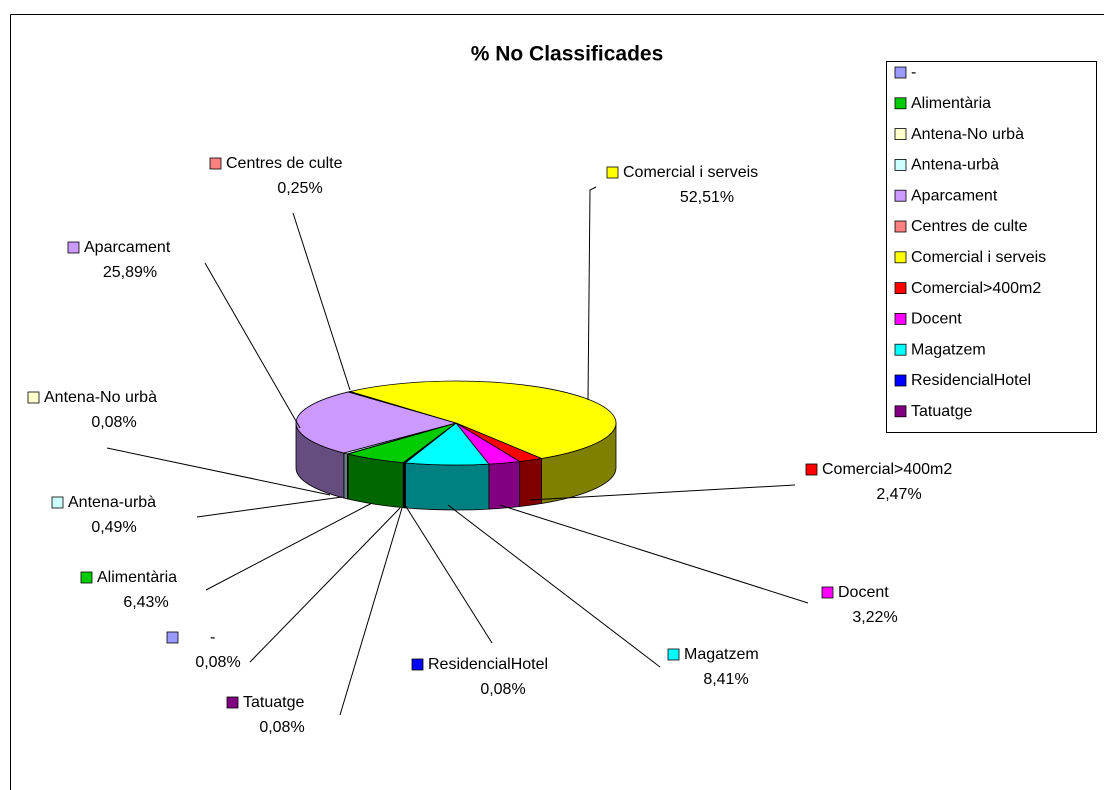 Image resolution: width=1104 pixels, height=790 pixels. Describe the element at coordinates (874, 617) in the screenshot. I see `label-value: 3,22%` at that location.